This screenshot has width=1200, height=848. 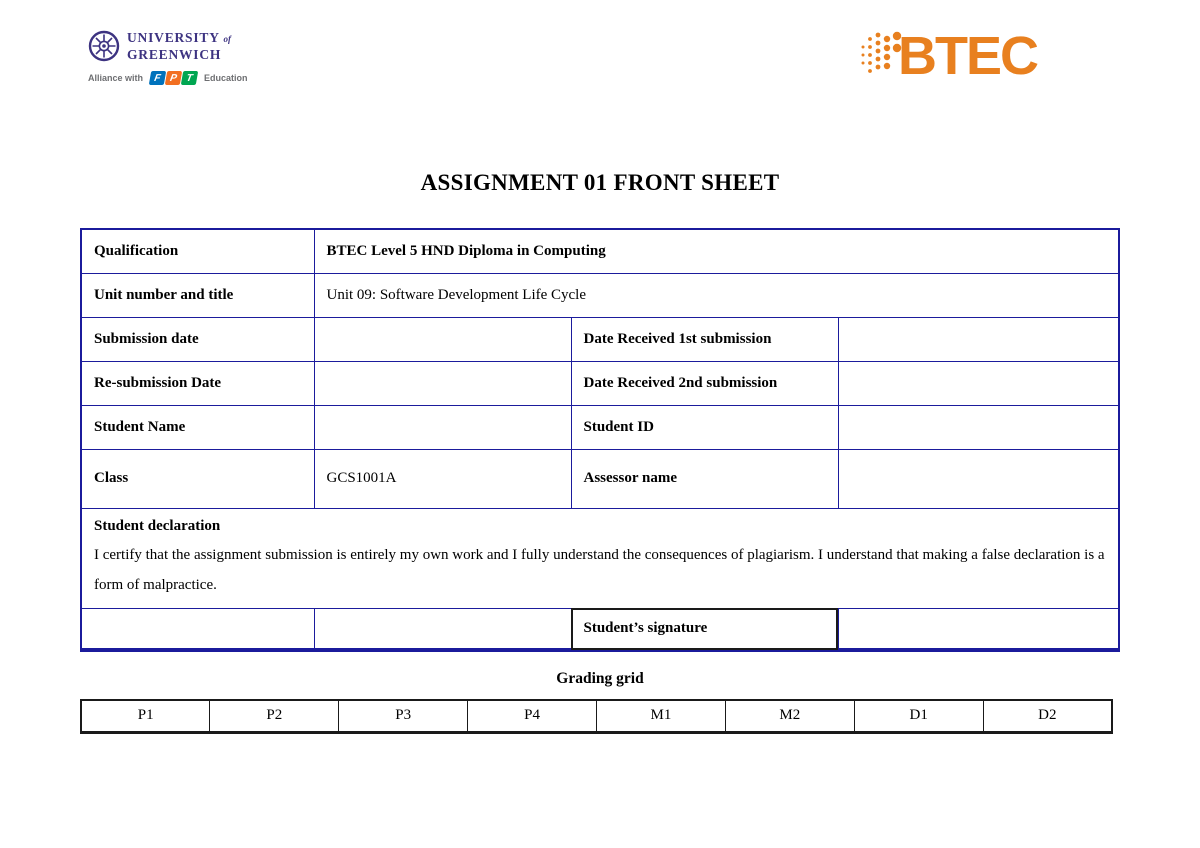 I want to click on grading-grid-row: P1 P2 P3 P4 M1 M2 D1 D2, so click(x=596, y=716).